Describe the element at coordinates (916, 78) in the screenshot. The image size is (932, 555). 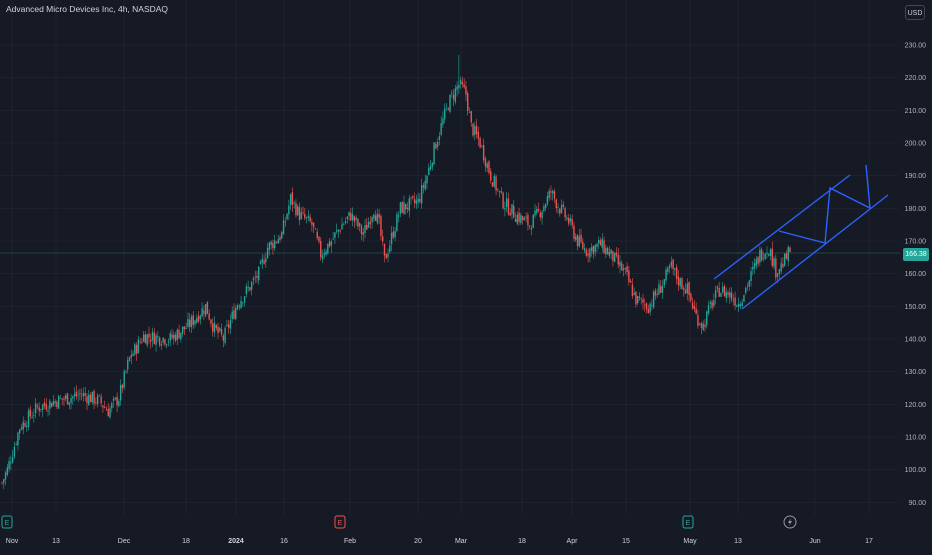
I see `y-tick-label: 220.00` at that location.